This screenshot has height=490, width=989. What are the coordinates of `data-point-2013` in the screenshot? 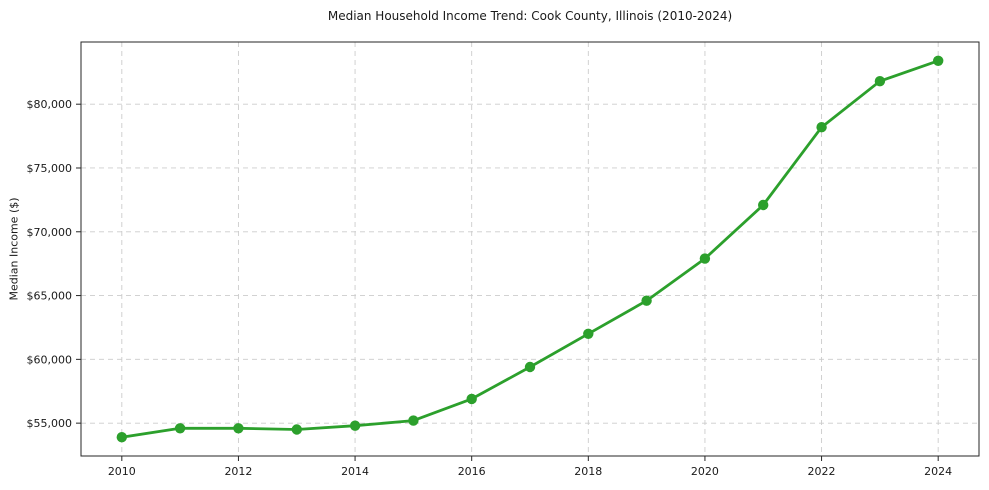 It's located at (296, 429).